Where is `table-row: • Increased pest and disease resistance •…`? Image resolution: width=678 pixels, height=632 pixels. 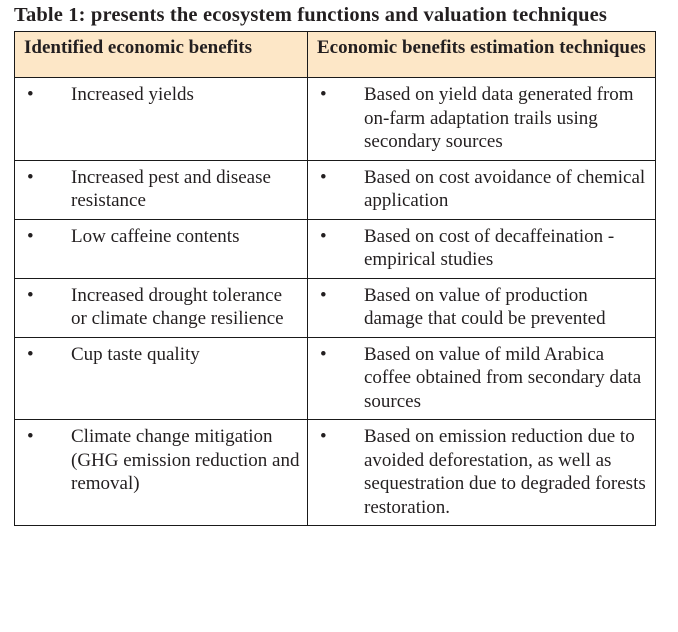
table-row: • Increased pest and disease resistance •… is located at coordinates (335, 189).